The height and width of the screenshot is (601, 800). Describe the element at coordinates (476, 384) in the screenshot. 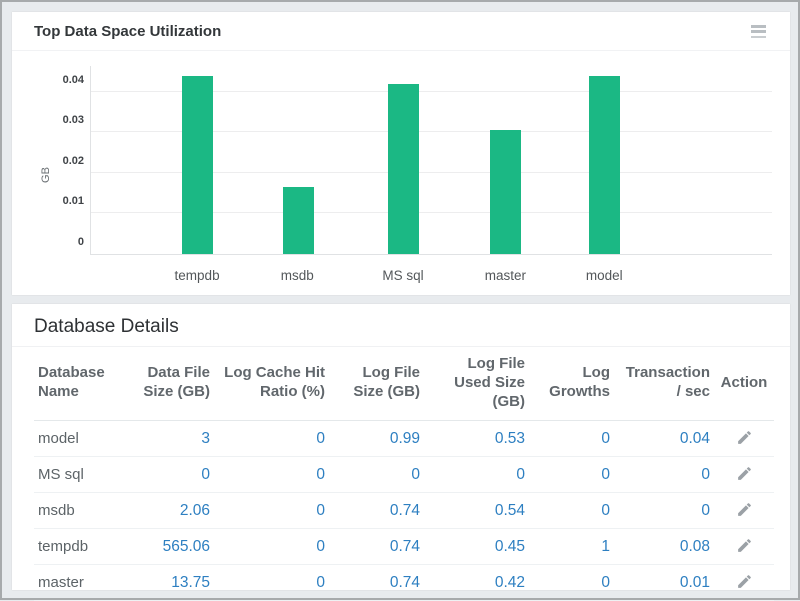

I see `column-header-log-file-used-size-gb: Log File Used Size (GB)` at that location.